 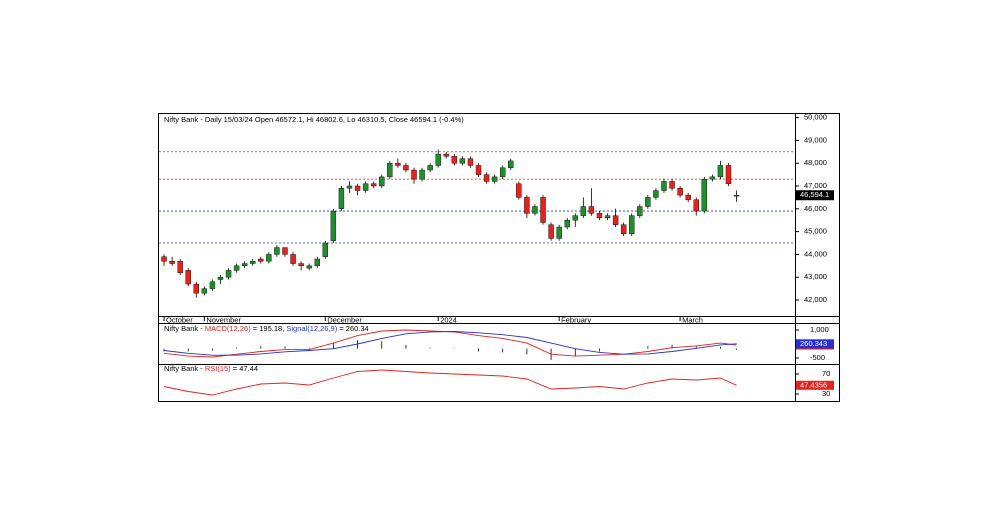 I want to click on y-tick-label: 30, so click(x=826, y=393).